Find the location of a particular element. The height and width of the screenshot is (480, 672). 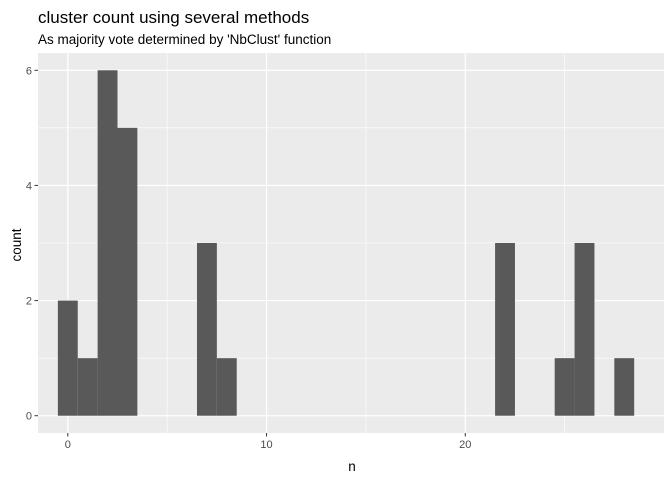

x-axis-title: n is located at coordinates (352, 466).